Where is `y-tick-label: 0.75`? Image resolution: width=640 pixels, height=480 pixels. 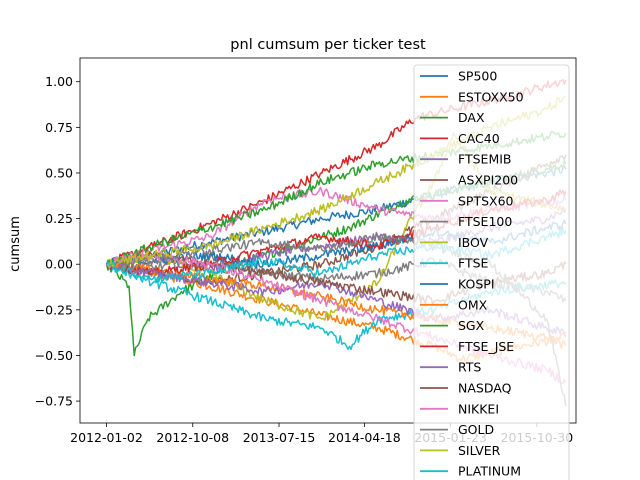
y-tick-label: 0.75 is located at coordinates (59, 127).